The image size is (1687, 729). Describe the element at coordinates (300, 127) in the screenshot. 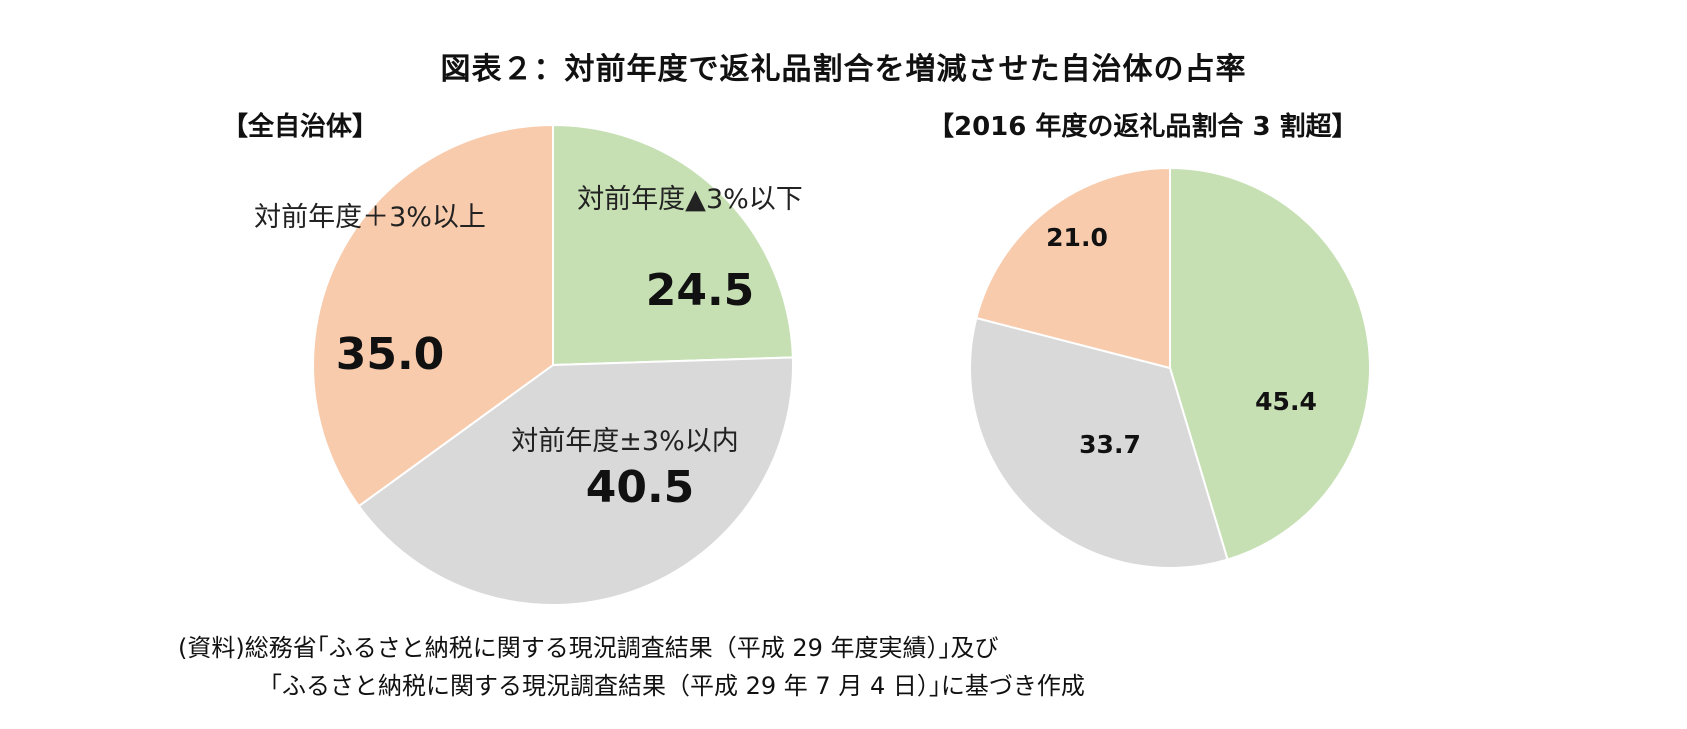

I see `left-pie-title: 【全自治体】` at that location.